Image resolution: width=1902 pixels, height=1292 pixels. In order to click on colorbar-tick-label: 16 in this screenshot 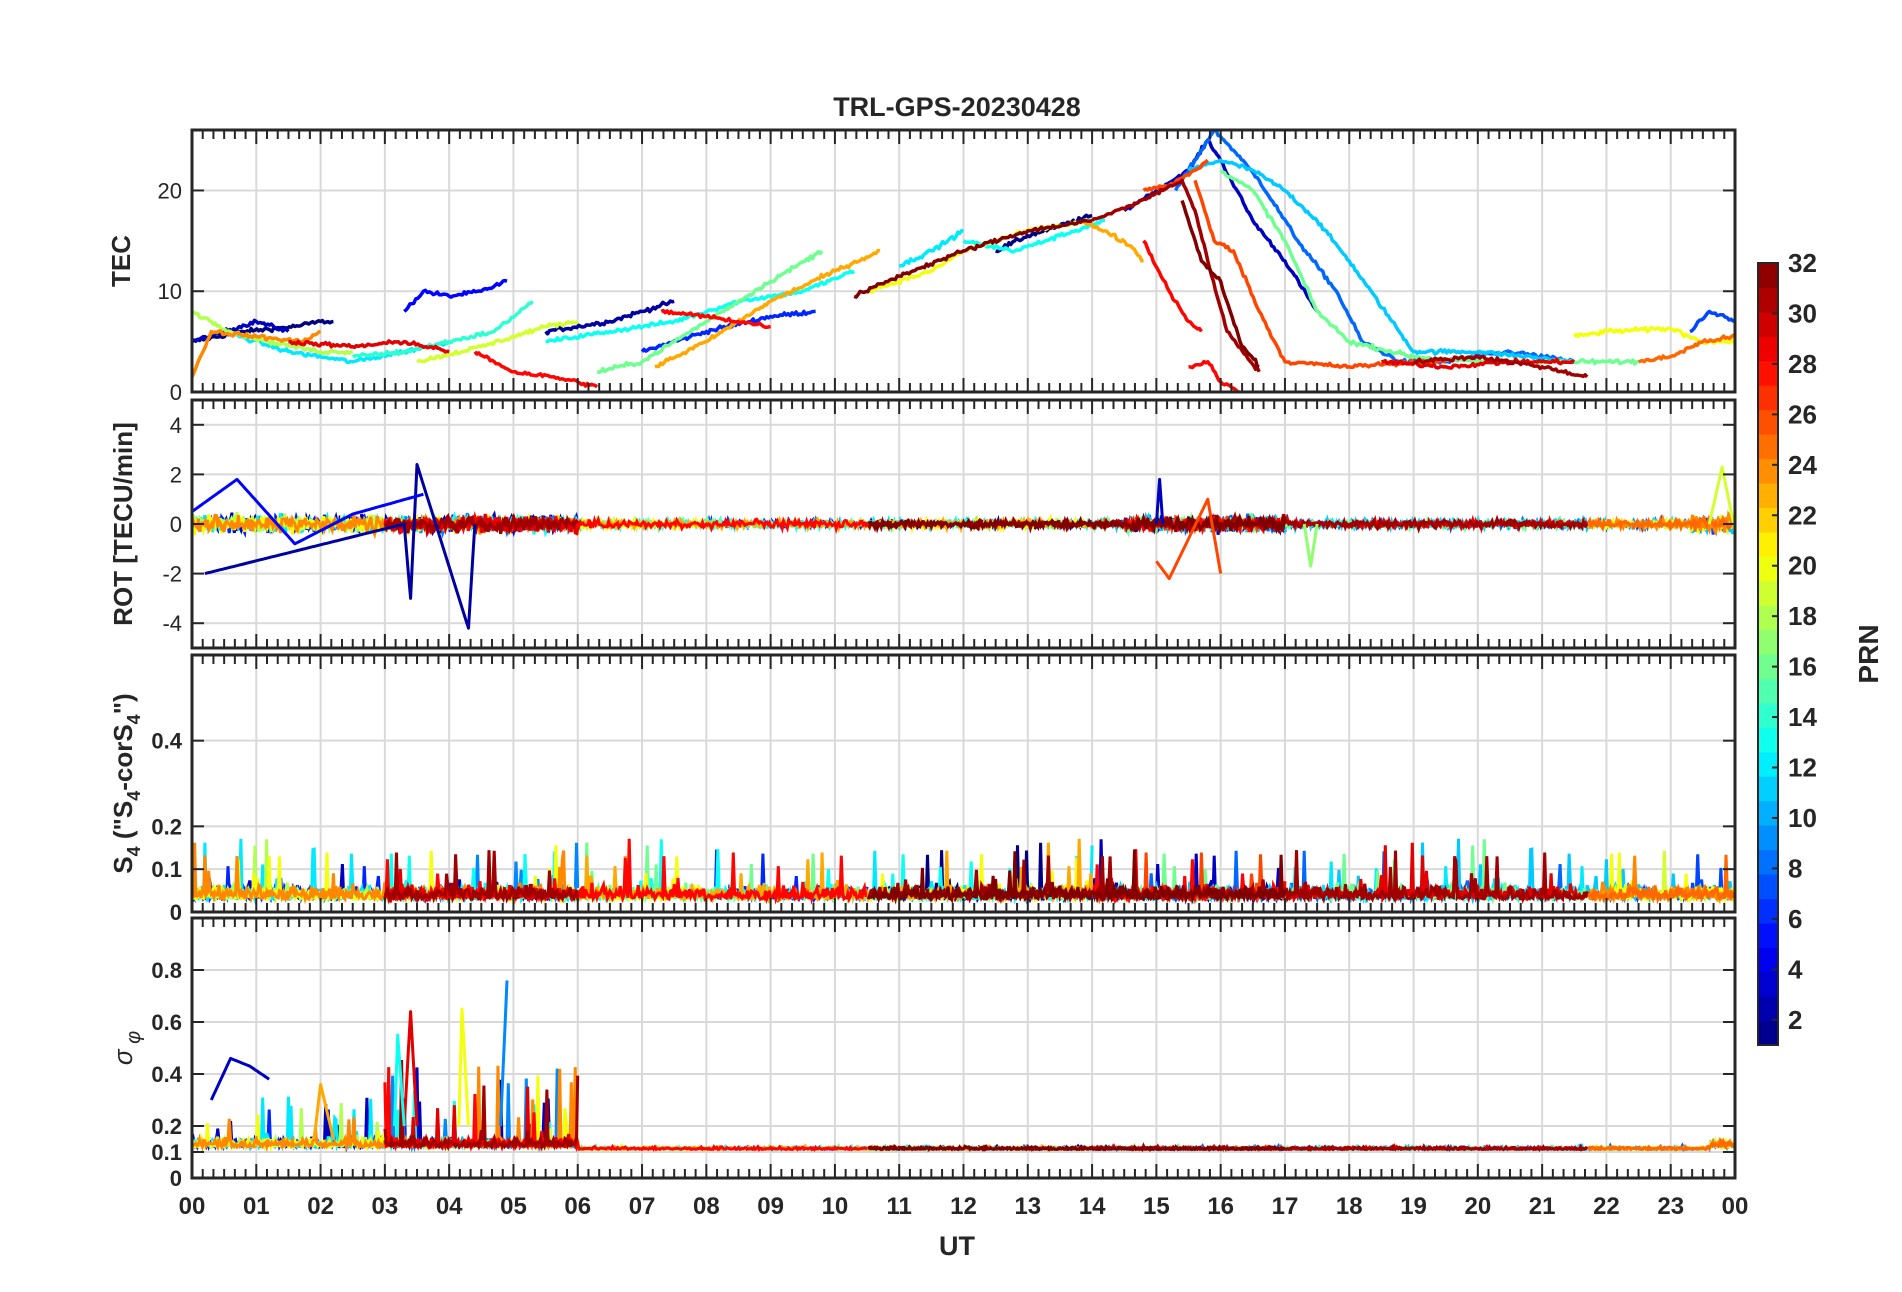, I will do `click(1802, 667)`.